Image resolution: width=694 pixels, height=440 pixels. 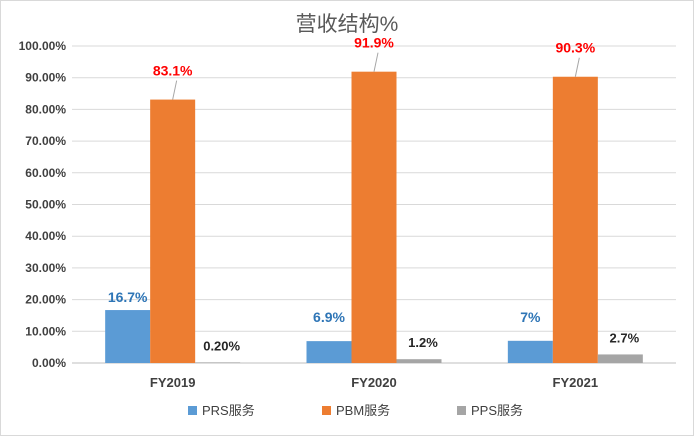 What do you see at coordinates (228, 410) in the screenshot?
I see `legend-label: PRS服务` at bounding box center [228, 410].